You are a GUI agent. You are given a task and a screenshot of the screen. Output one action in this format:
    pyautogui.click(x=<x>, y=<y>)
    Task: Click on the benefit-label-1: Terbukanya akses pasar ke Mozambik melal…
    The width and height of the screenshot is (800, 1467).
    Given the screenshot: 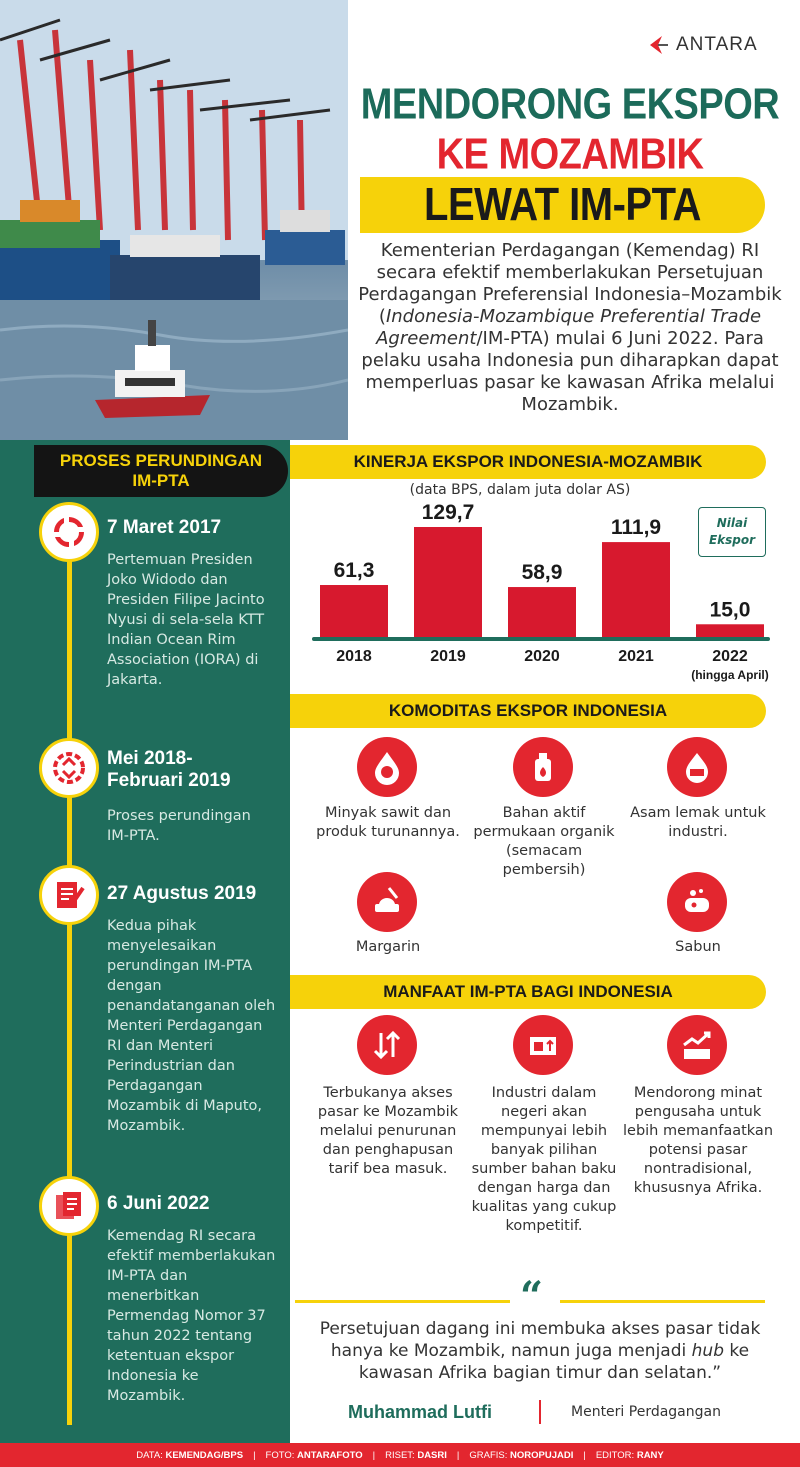 What is the action you would take?
    pyautogui.click(x=388, y=1131)
    